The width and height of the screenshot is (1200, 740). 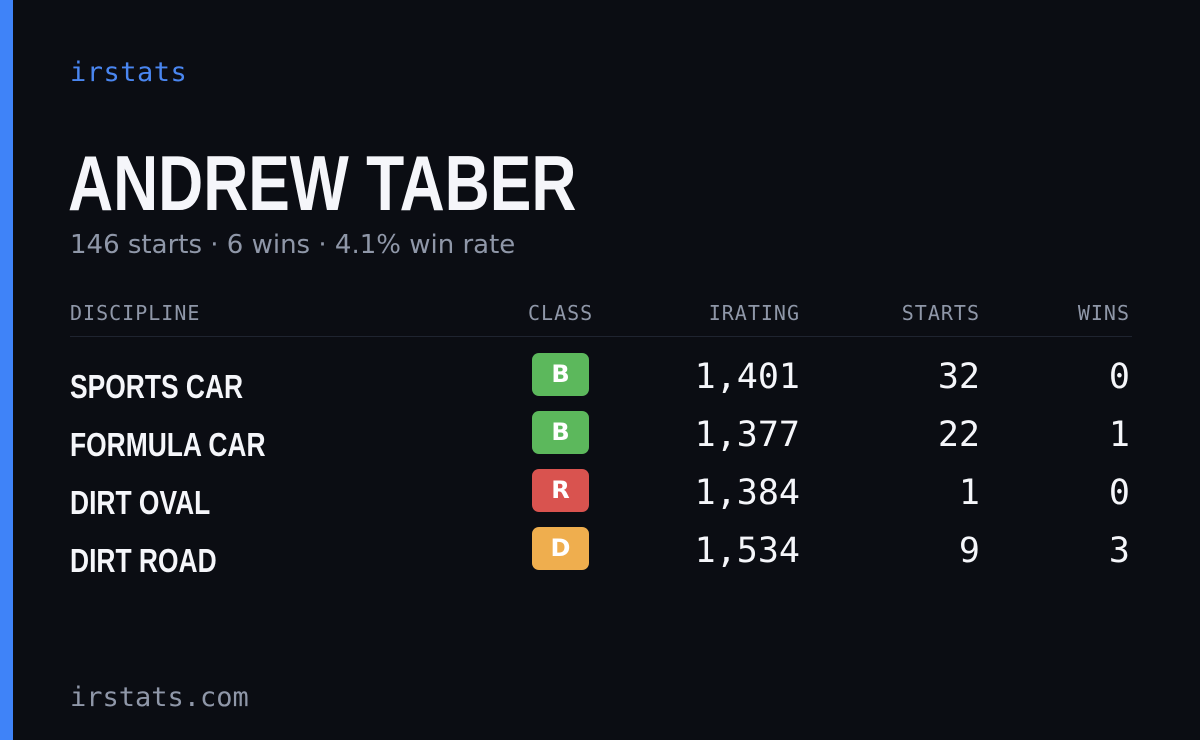 I want to click on table-row: SPORTS CAR B 1,401 32 0, so click(x=601, y=382).